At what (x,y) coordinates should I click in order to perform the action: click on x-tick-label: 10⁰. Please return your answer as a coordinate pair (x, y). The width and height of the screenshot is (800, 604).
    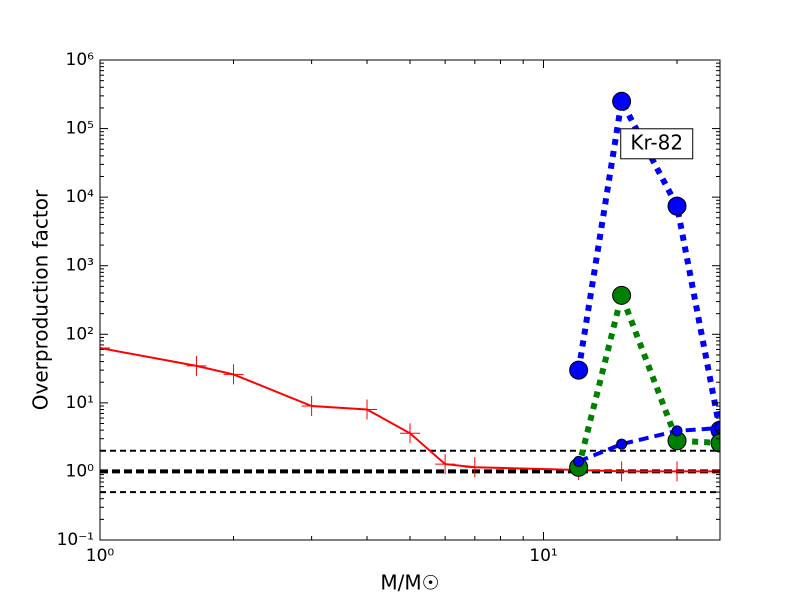
    Looking at the image, I should click on (100, 556).